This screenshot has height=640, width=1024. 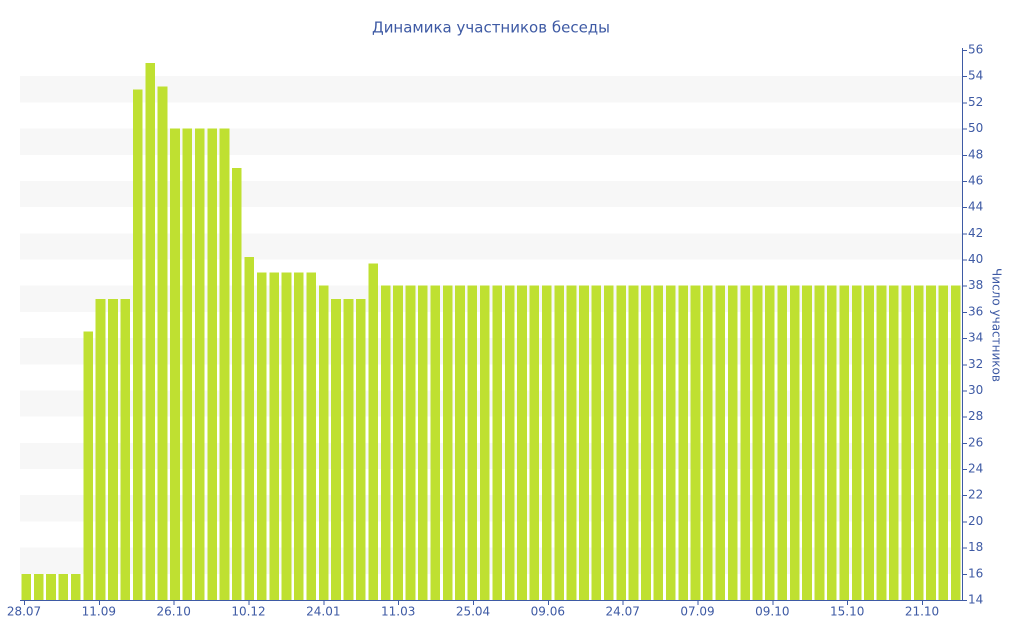 I want to click on x-tick-label: 28.07, so click(x=24, y=612).